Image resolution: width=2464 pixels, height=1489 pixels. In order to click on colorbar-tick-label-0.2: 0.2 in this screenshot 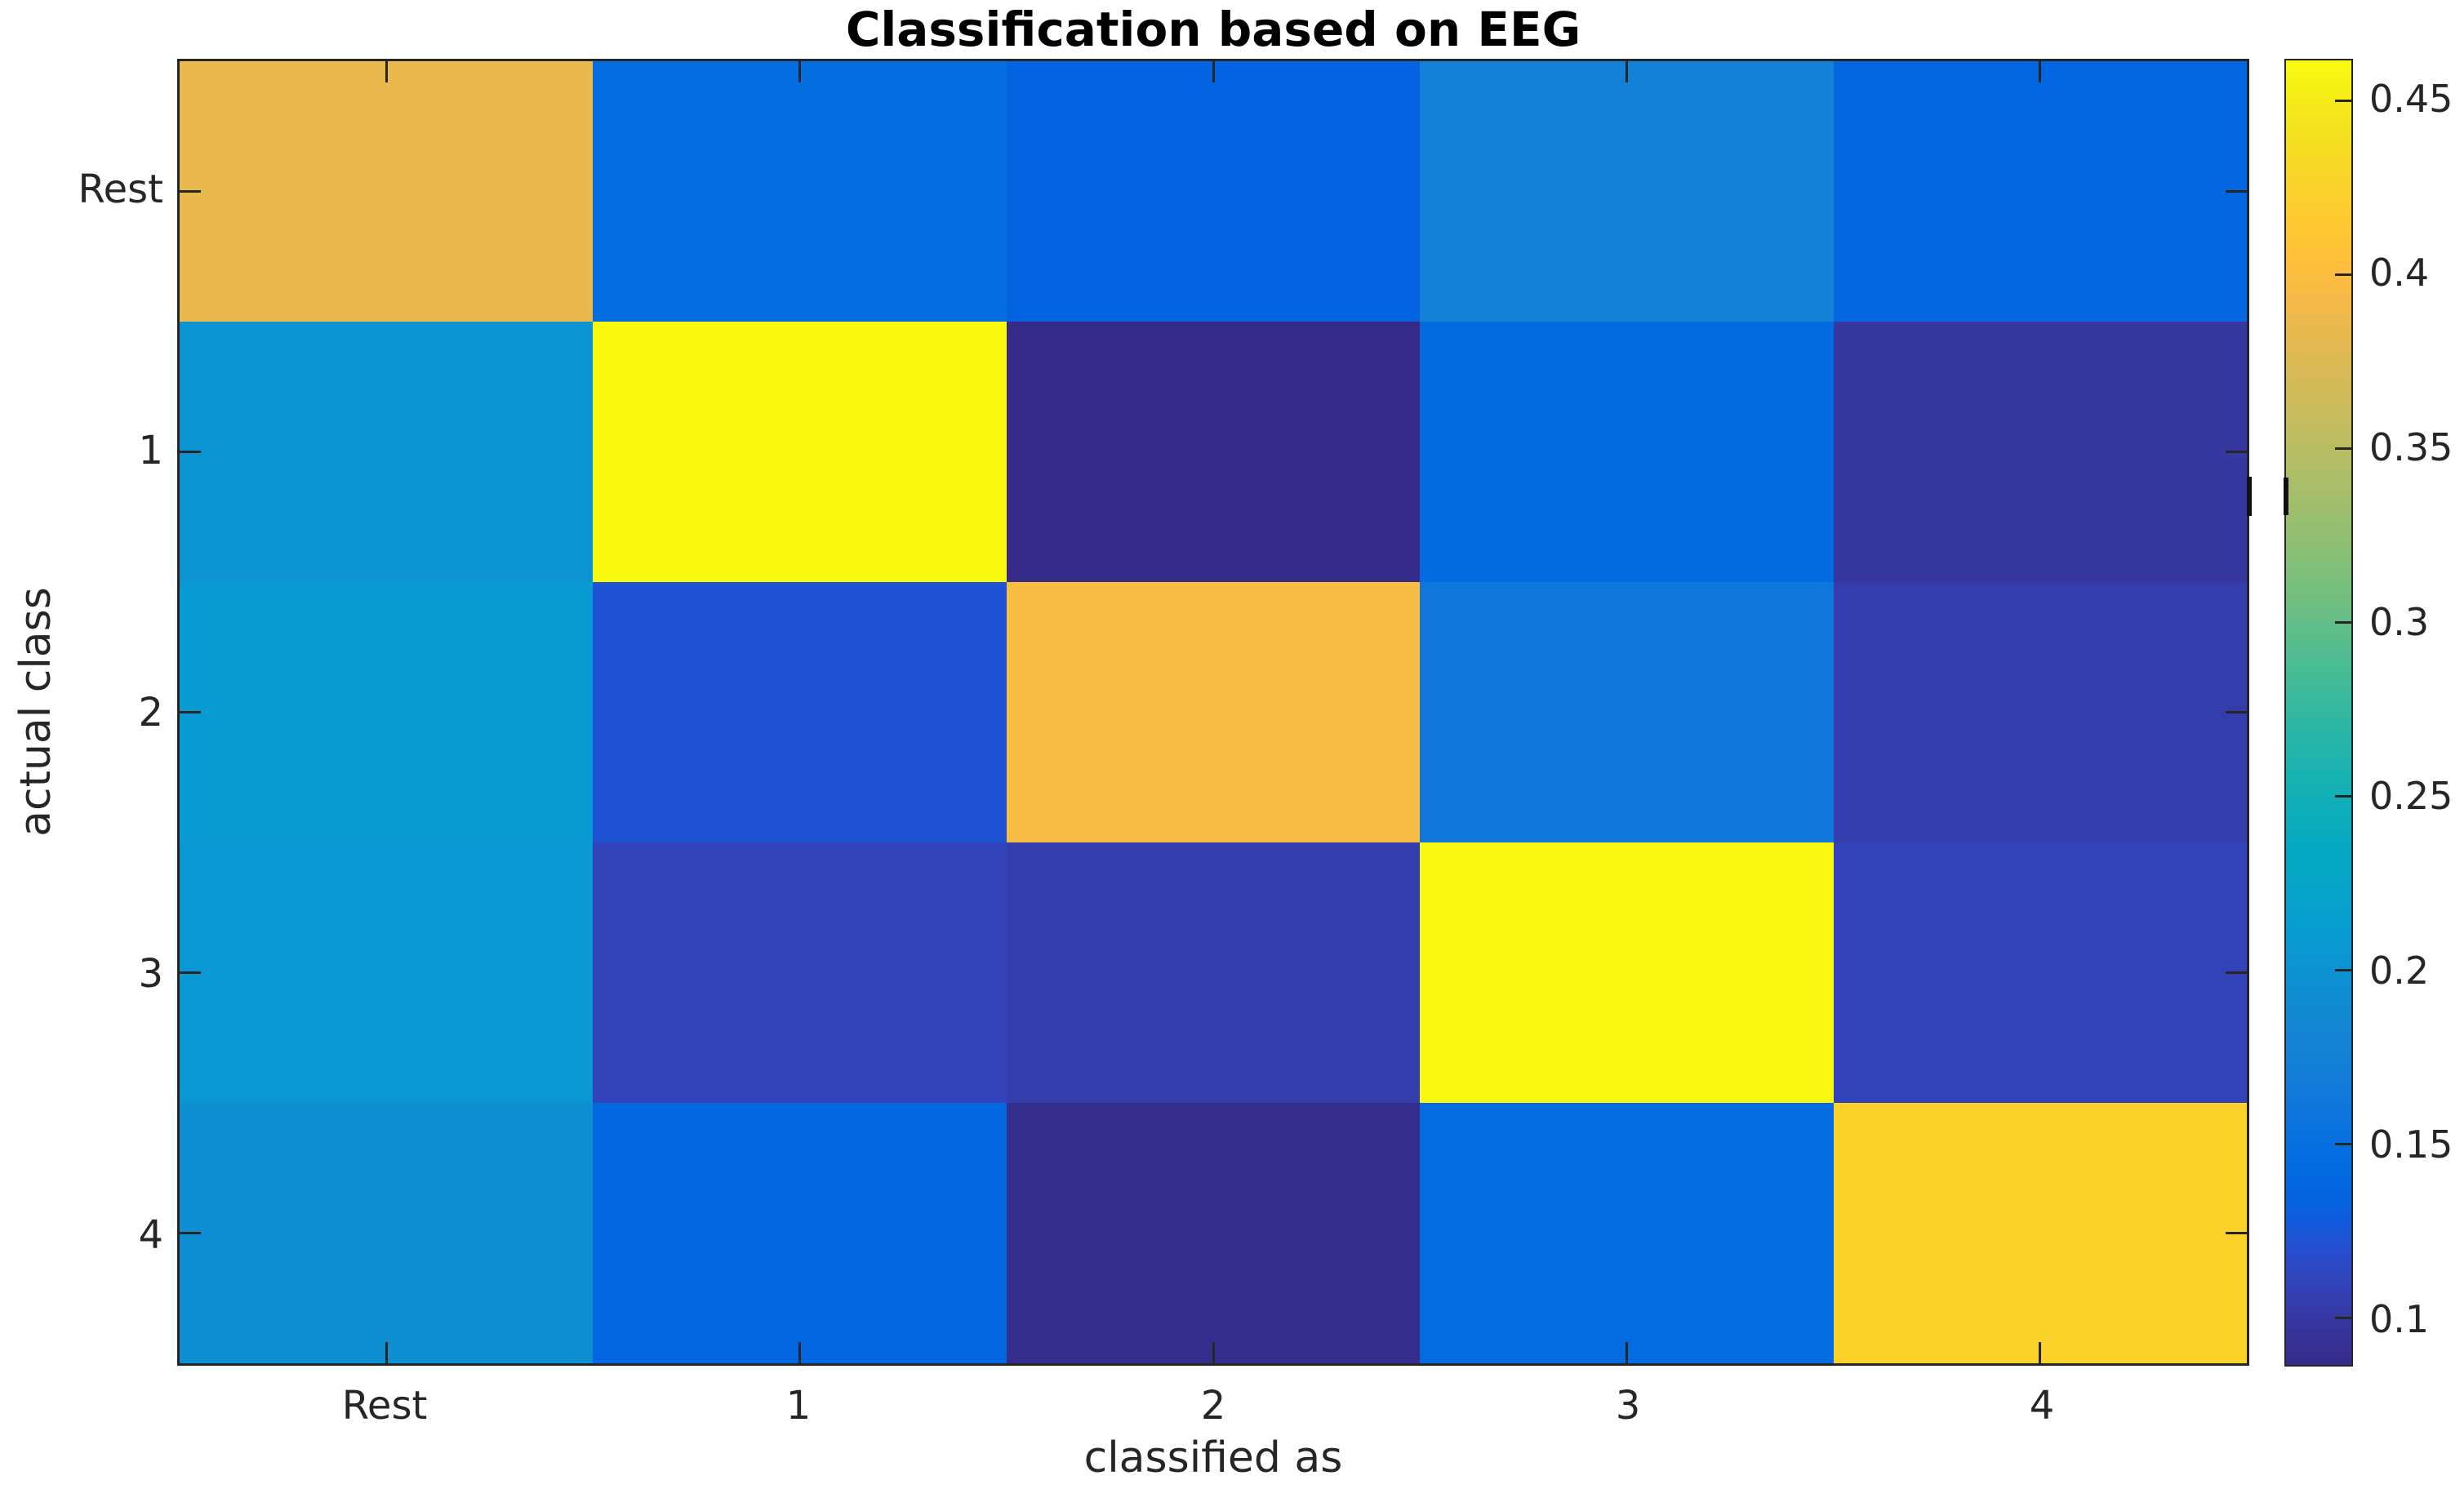, I will do `click(2399, 971)`.